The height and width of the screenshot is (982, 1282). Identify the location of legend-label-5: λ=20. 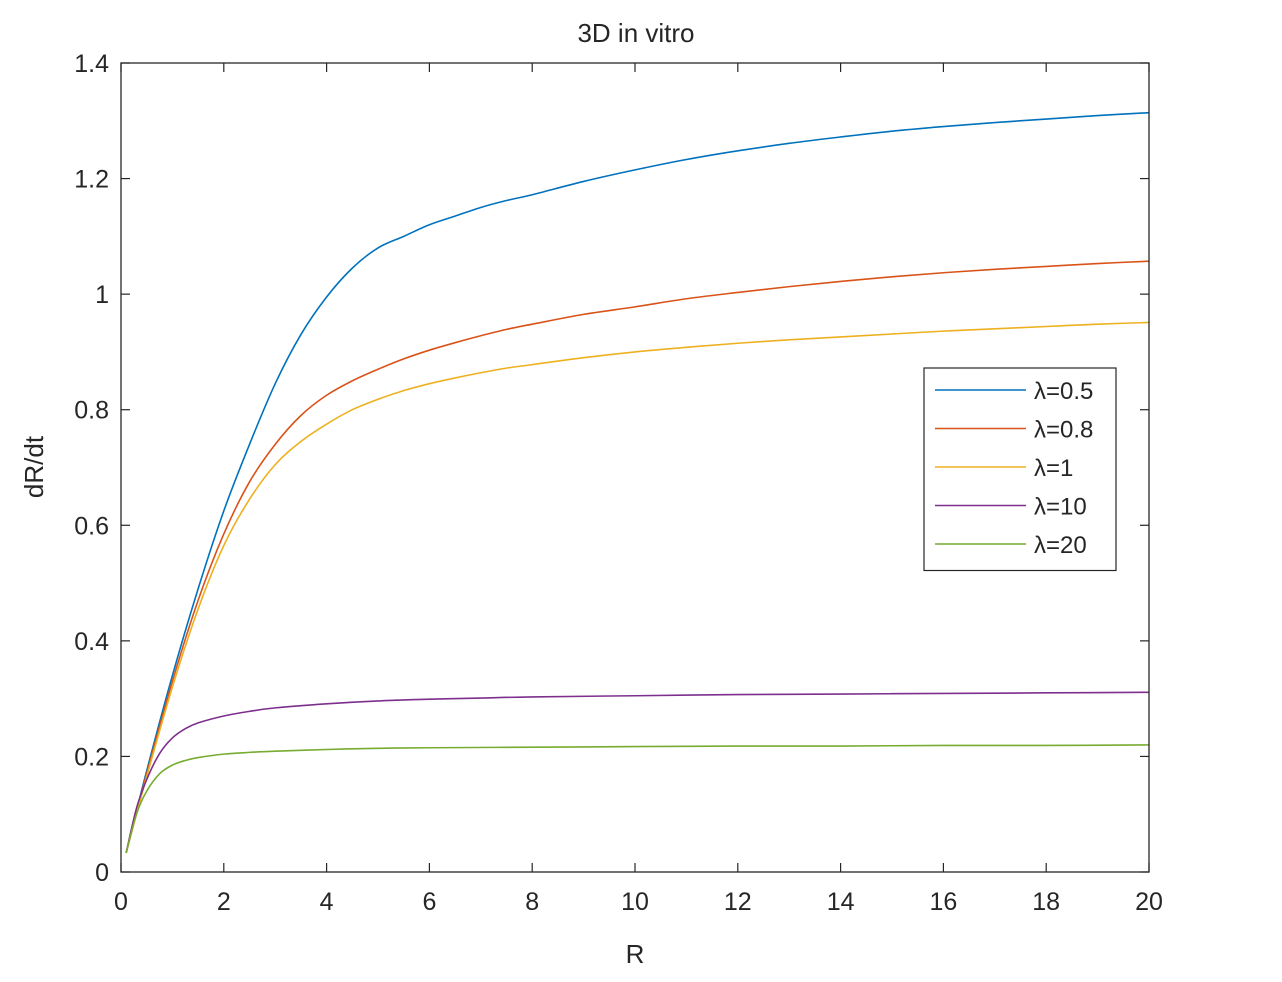
(1060, 545).